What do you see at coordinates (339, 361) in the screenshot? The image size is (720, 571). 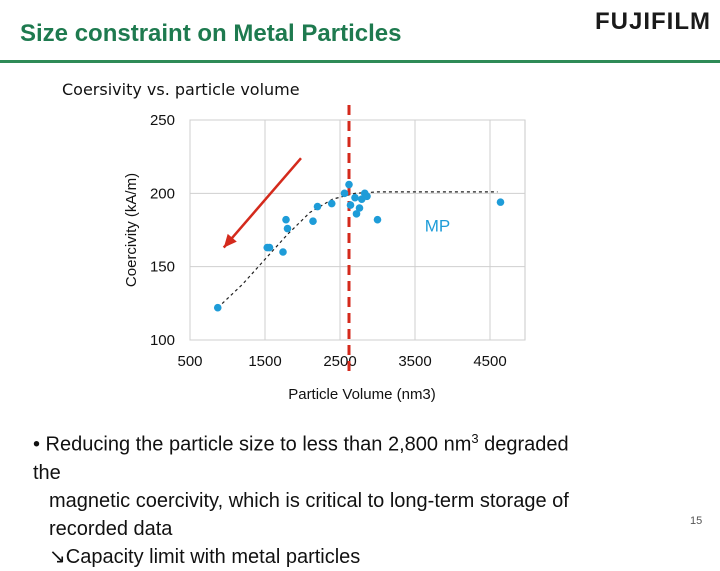 I see `x-tick-label: 2500` at bounding box center [339, 361].